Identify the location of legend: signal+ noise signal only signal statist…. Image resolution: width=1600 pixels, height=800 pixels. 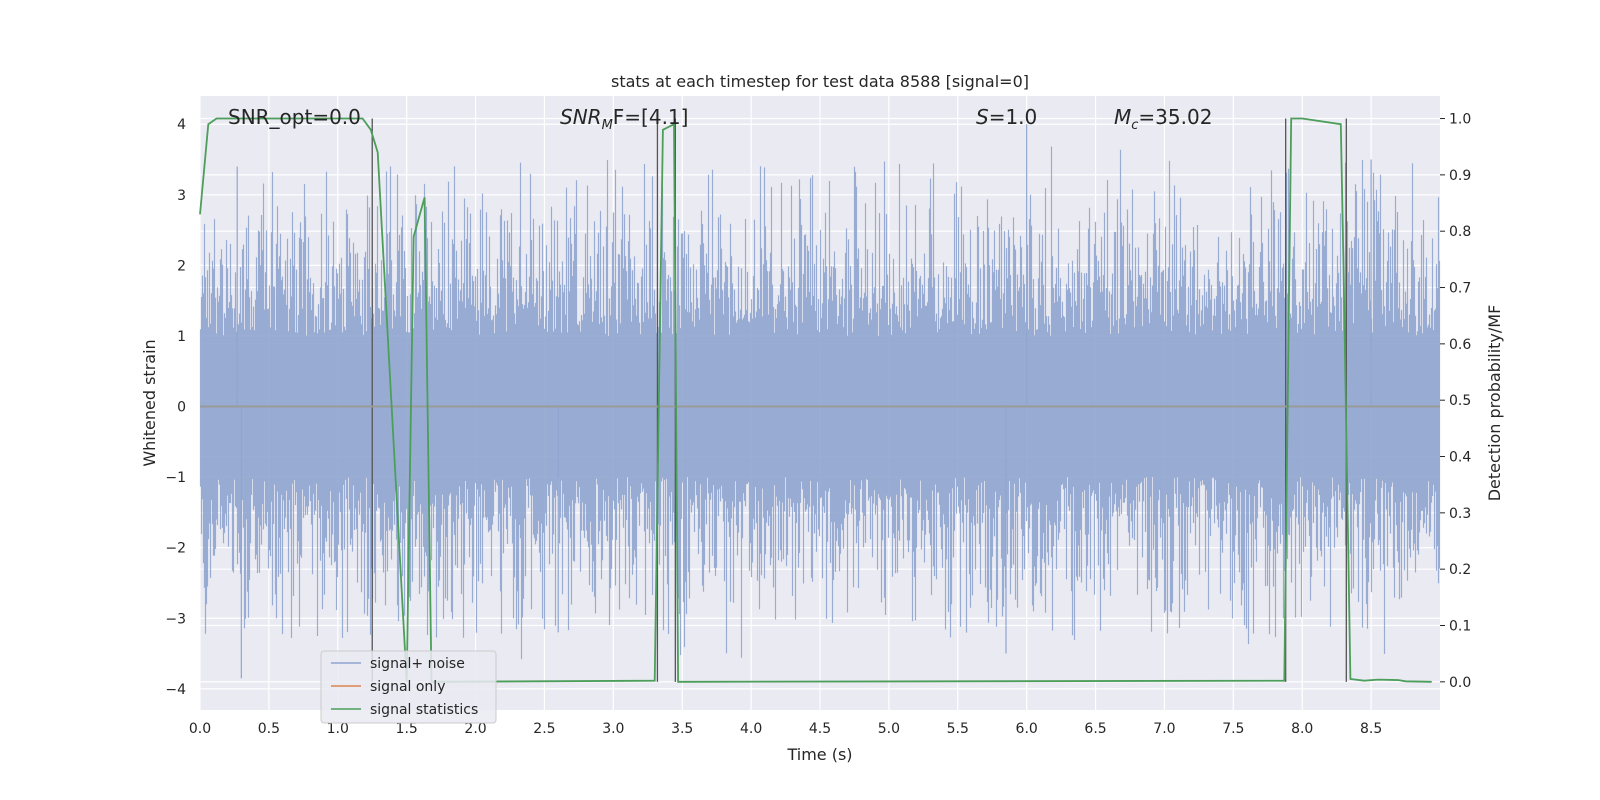
(408, 687).